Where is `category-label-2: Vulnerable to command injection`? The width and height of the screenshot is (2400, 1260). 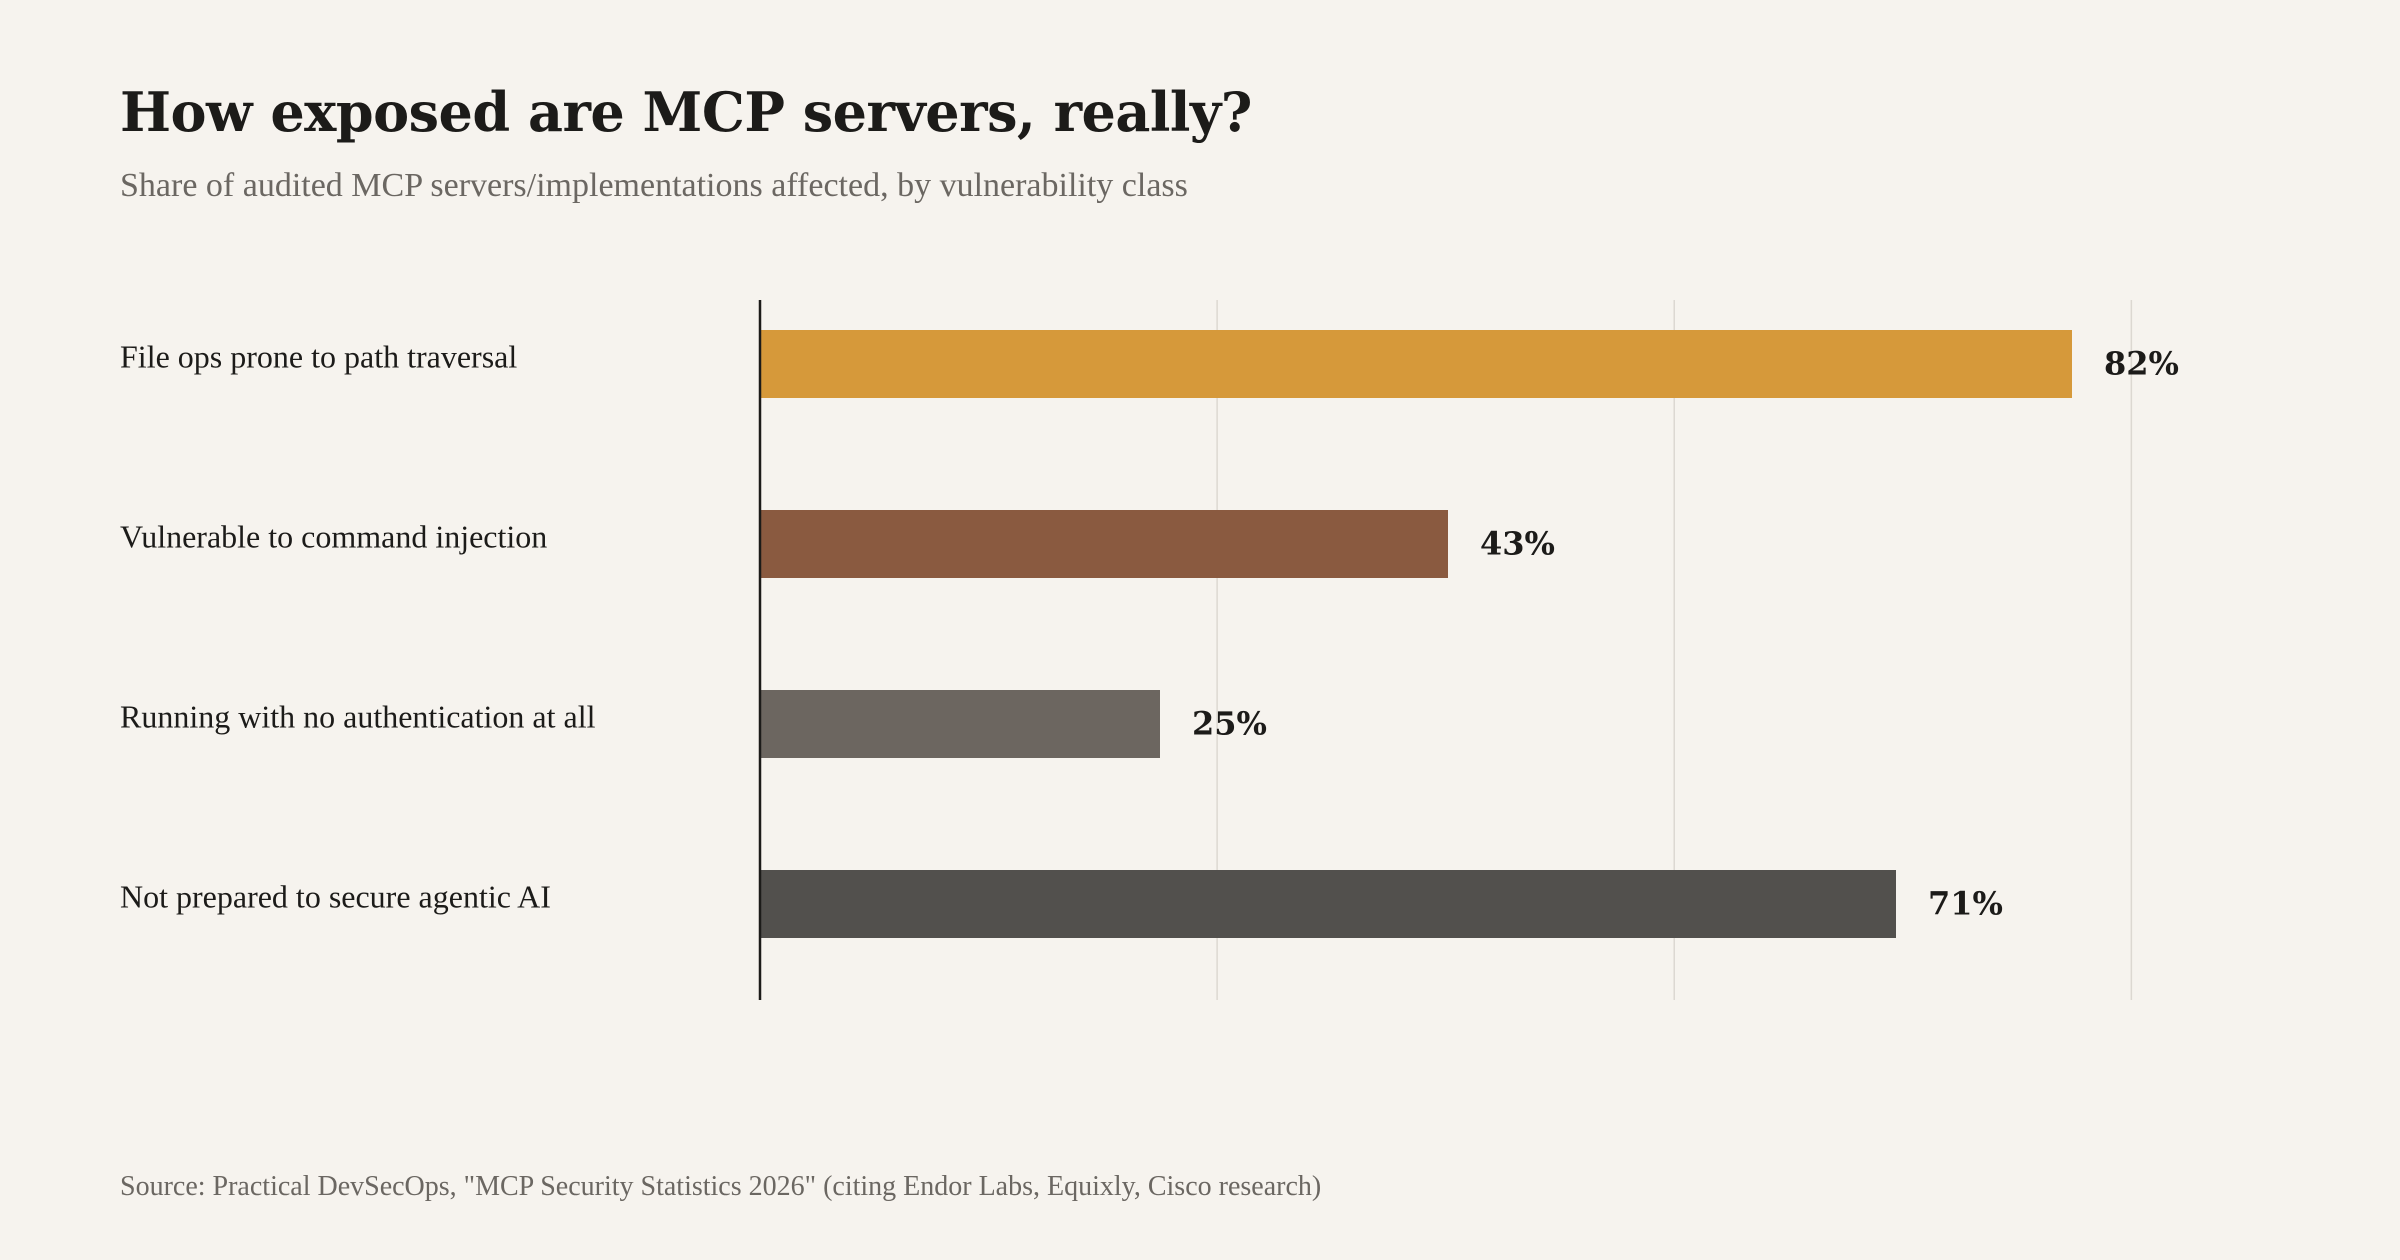
category-label-2: Vulnerable to command injection is located at coordinates (333, 536).